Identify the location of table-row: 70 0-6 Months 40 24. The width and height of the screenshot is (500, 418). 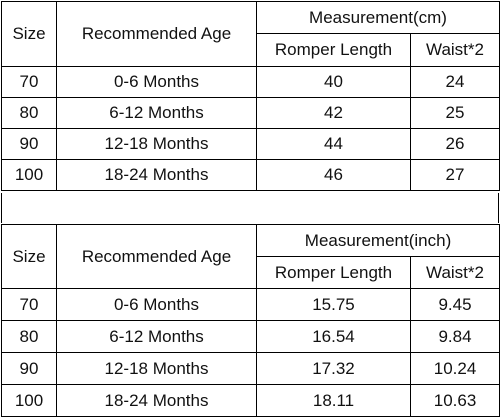
(250, 82).